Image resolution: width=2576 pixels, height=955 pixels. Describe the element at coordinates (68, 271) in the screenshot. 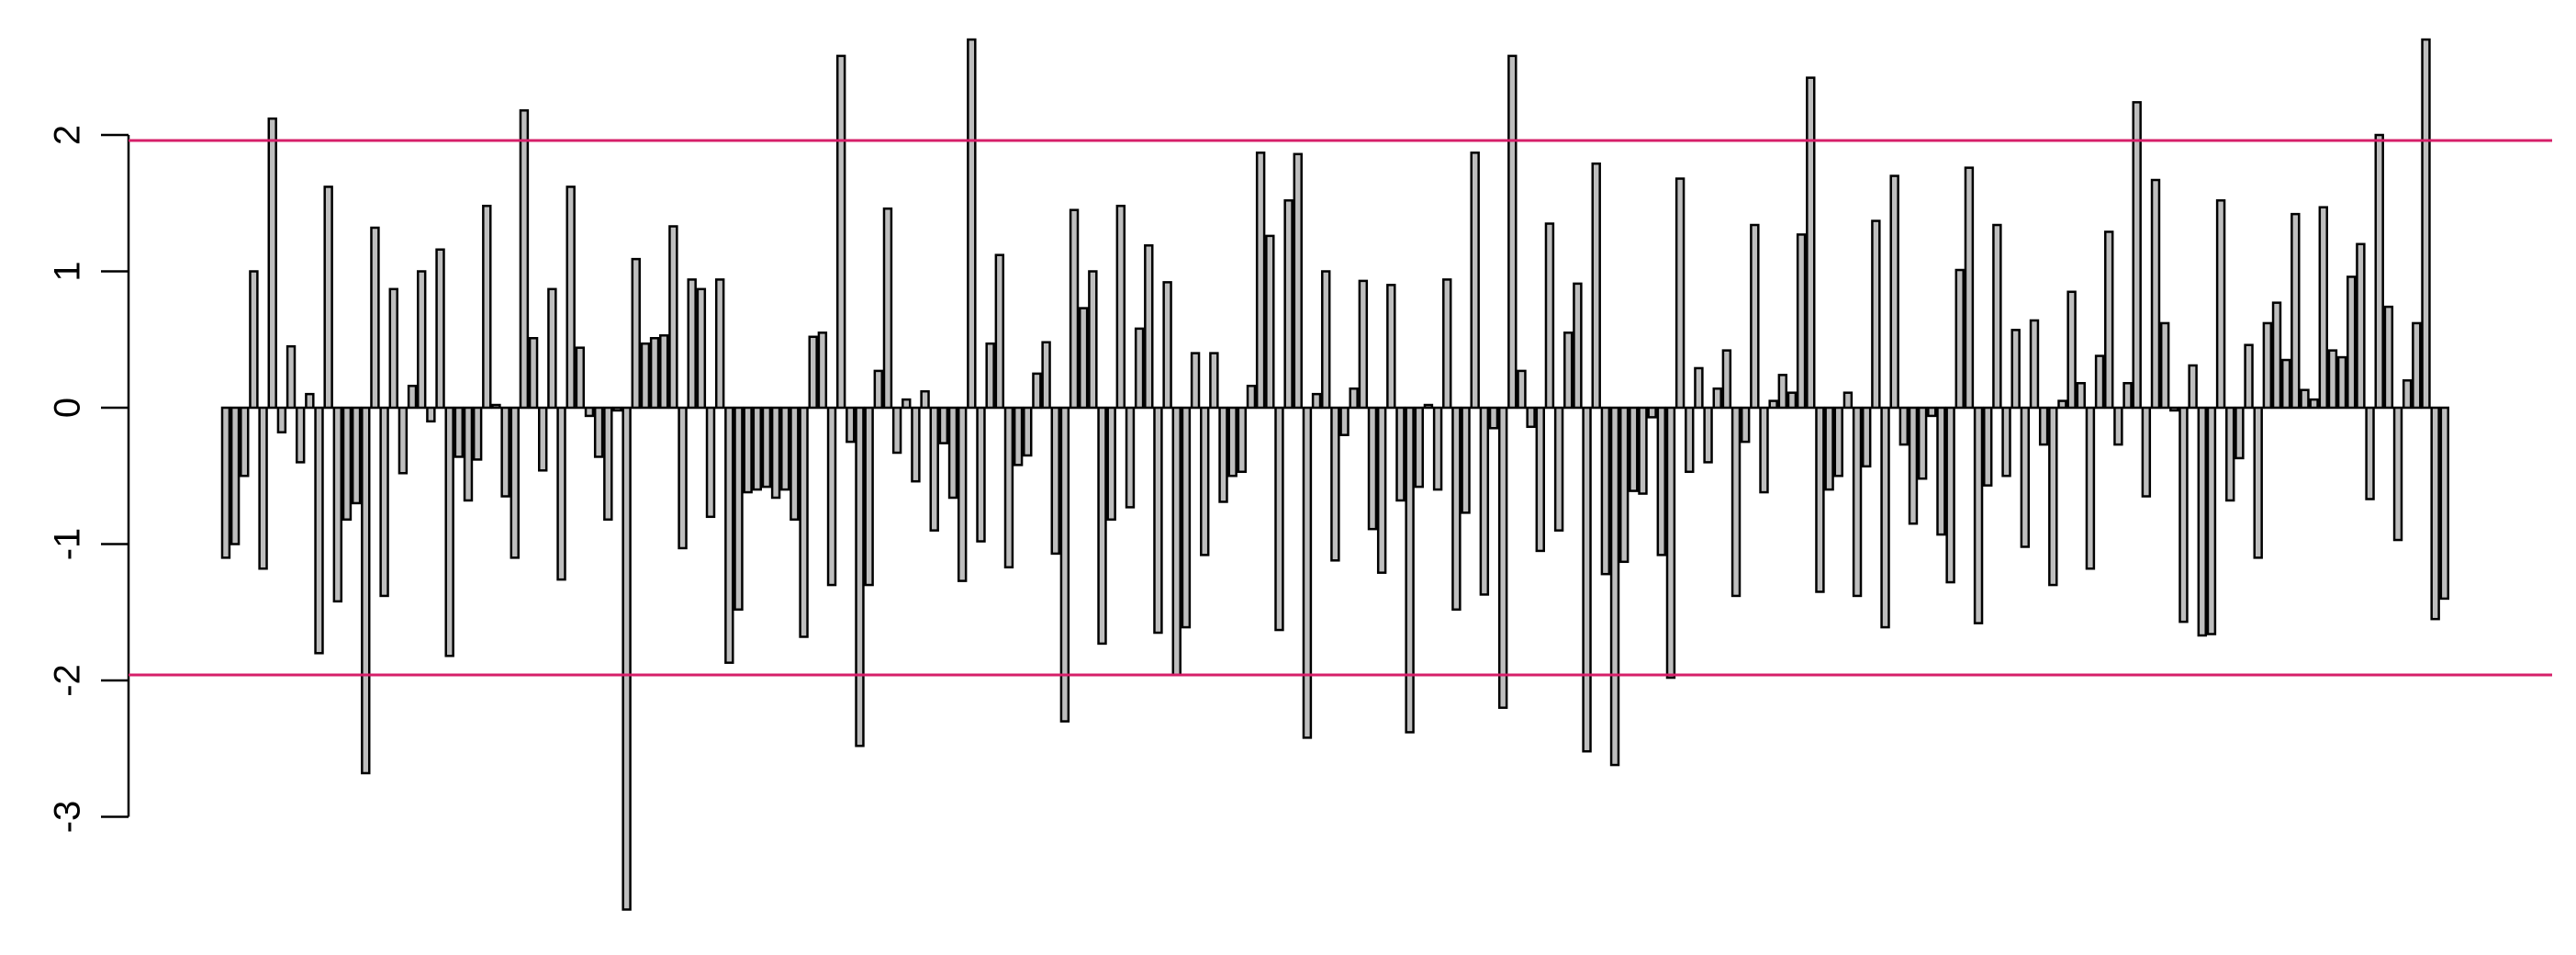

I see `y-tick-label: 1` at that location.